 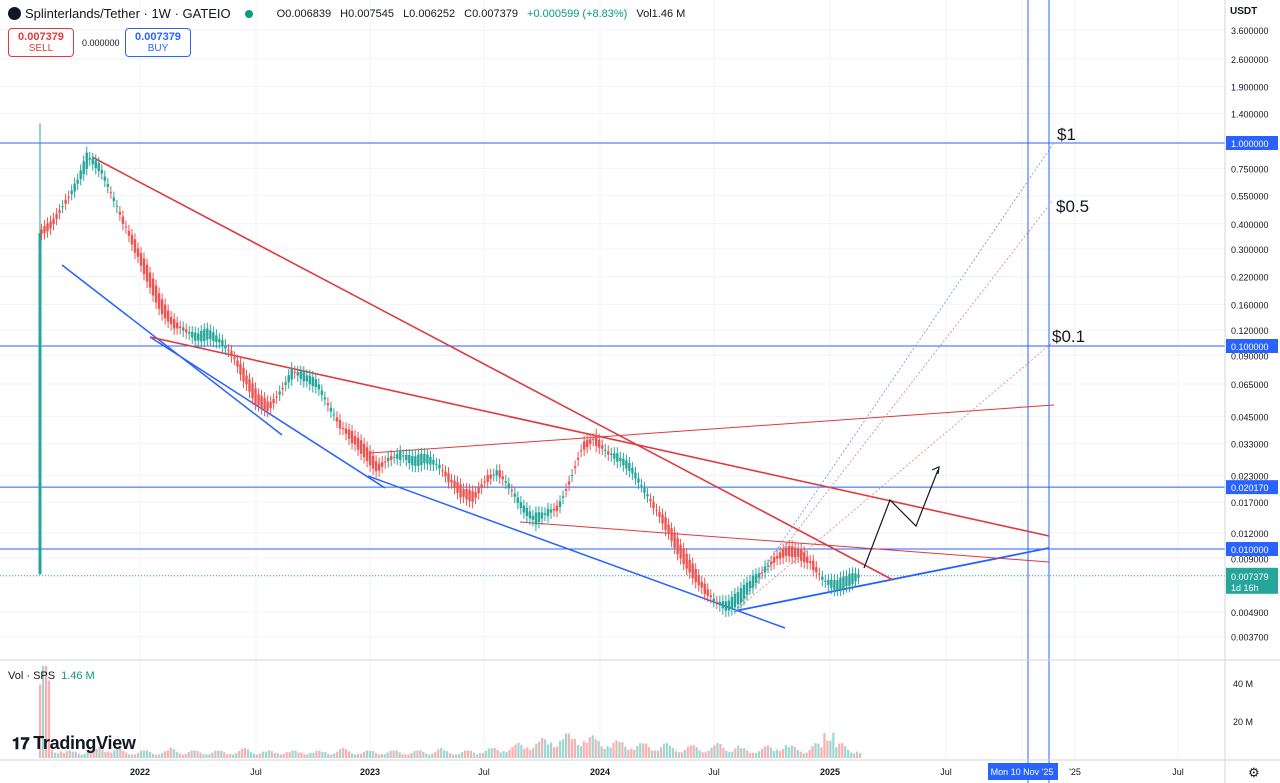 What do you see at coordinates (1070, 235) in the screenshot?
I see `annotations: $1 $0.5 $0.1` at bounding box center [1070, 235].